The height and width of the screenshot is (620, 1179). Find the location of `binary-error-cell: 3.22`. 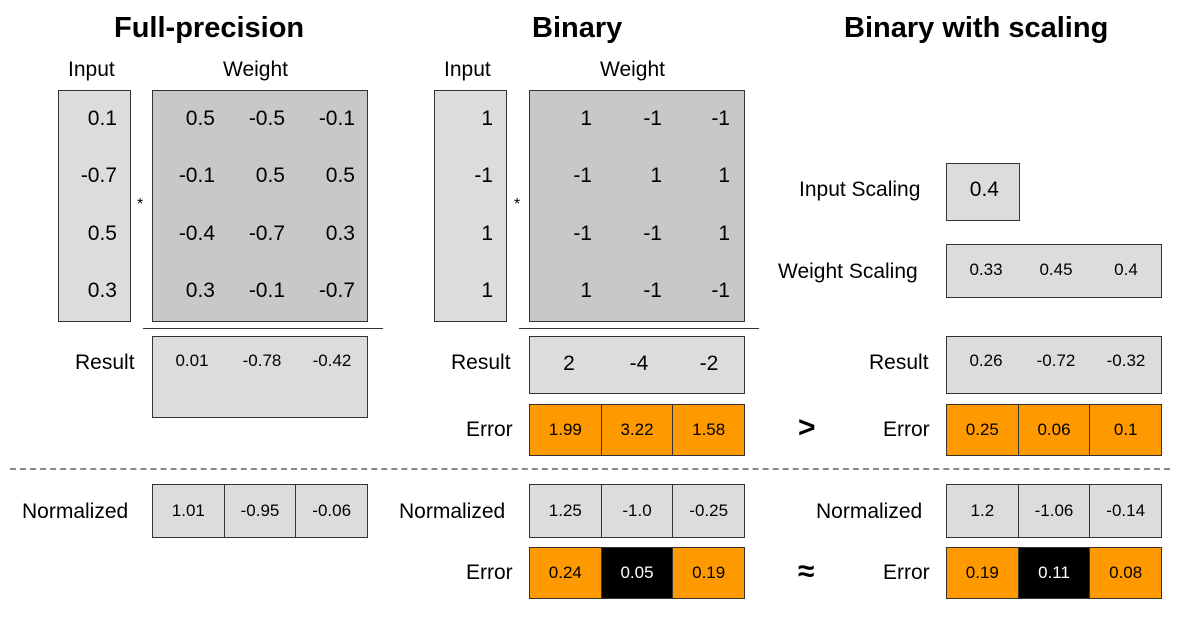

binary-error-cell: 3.22 is located at coordinates (636, 430).